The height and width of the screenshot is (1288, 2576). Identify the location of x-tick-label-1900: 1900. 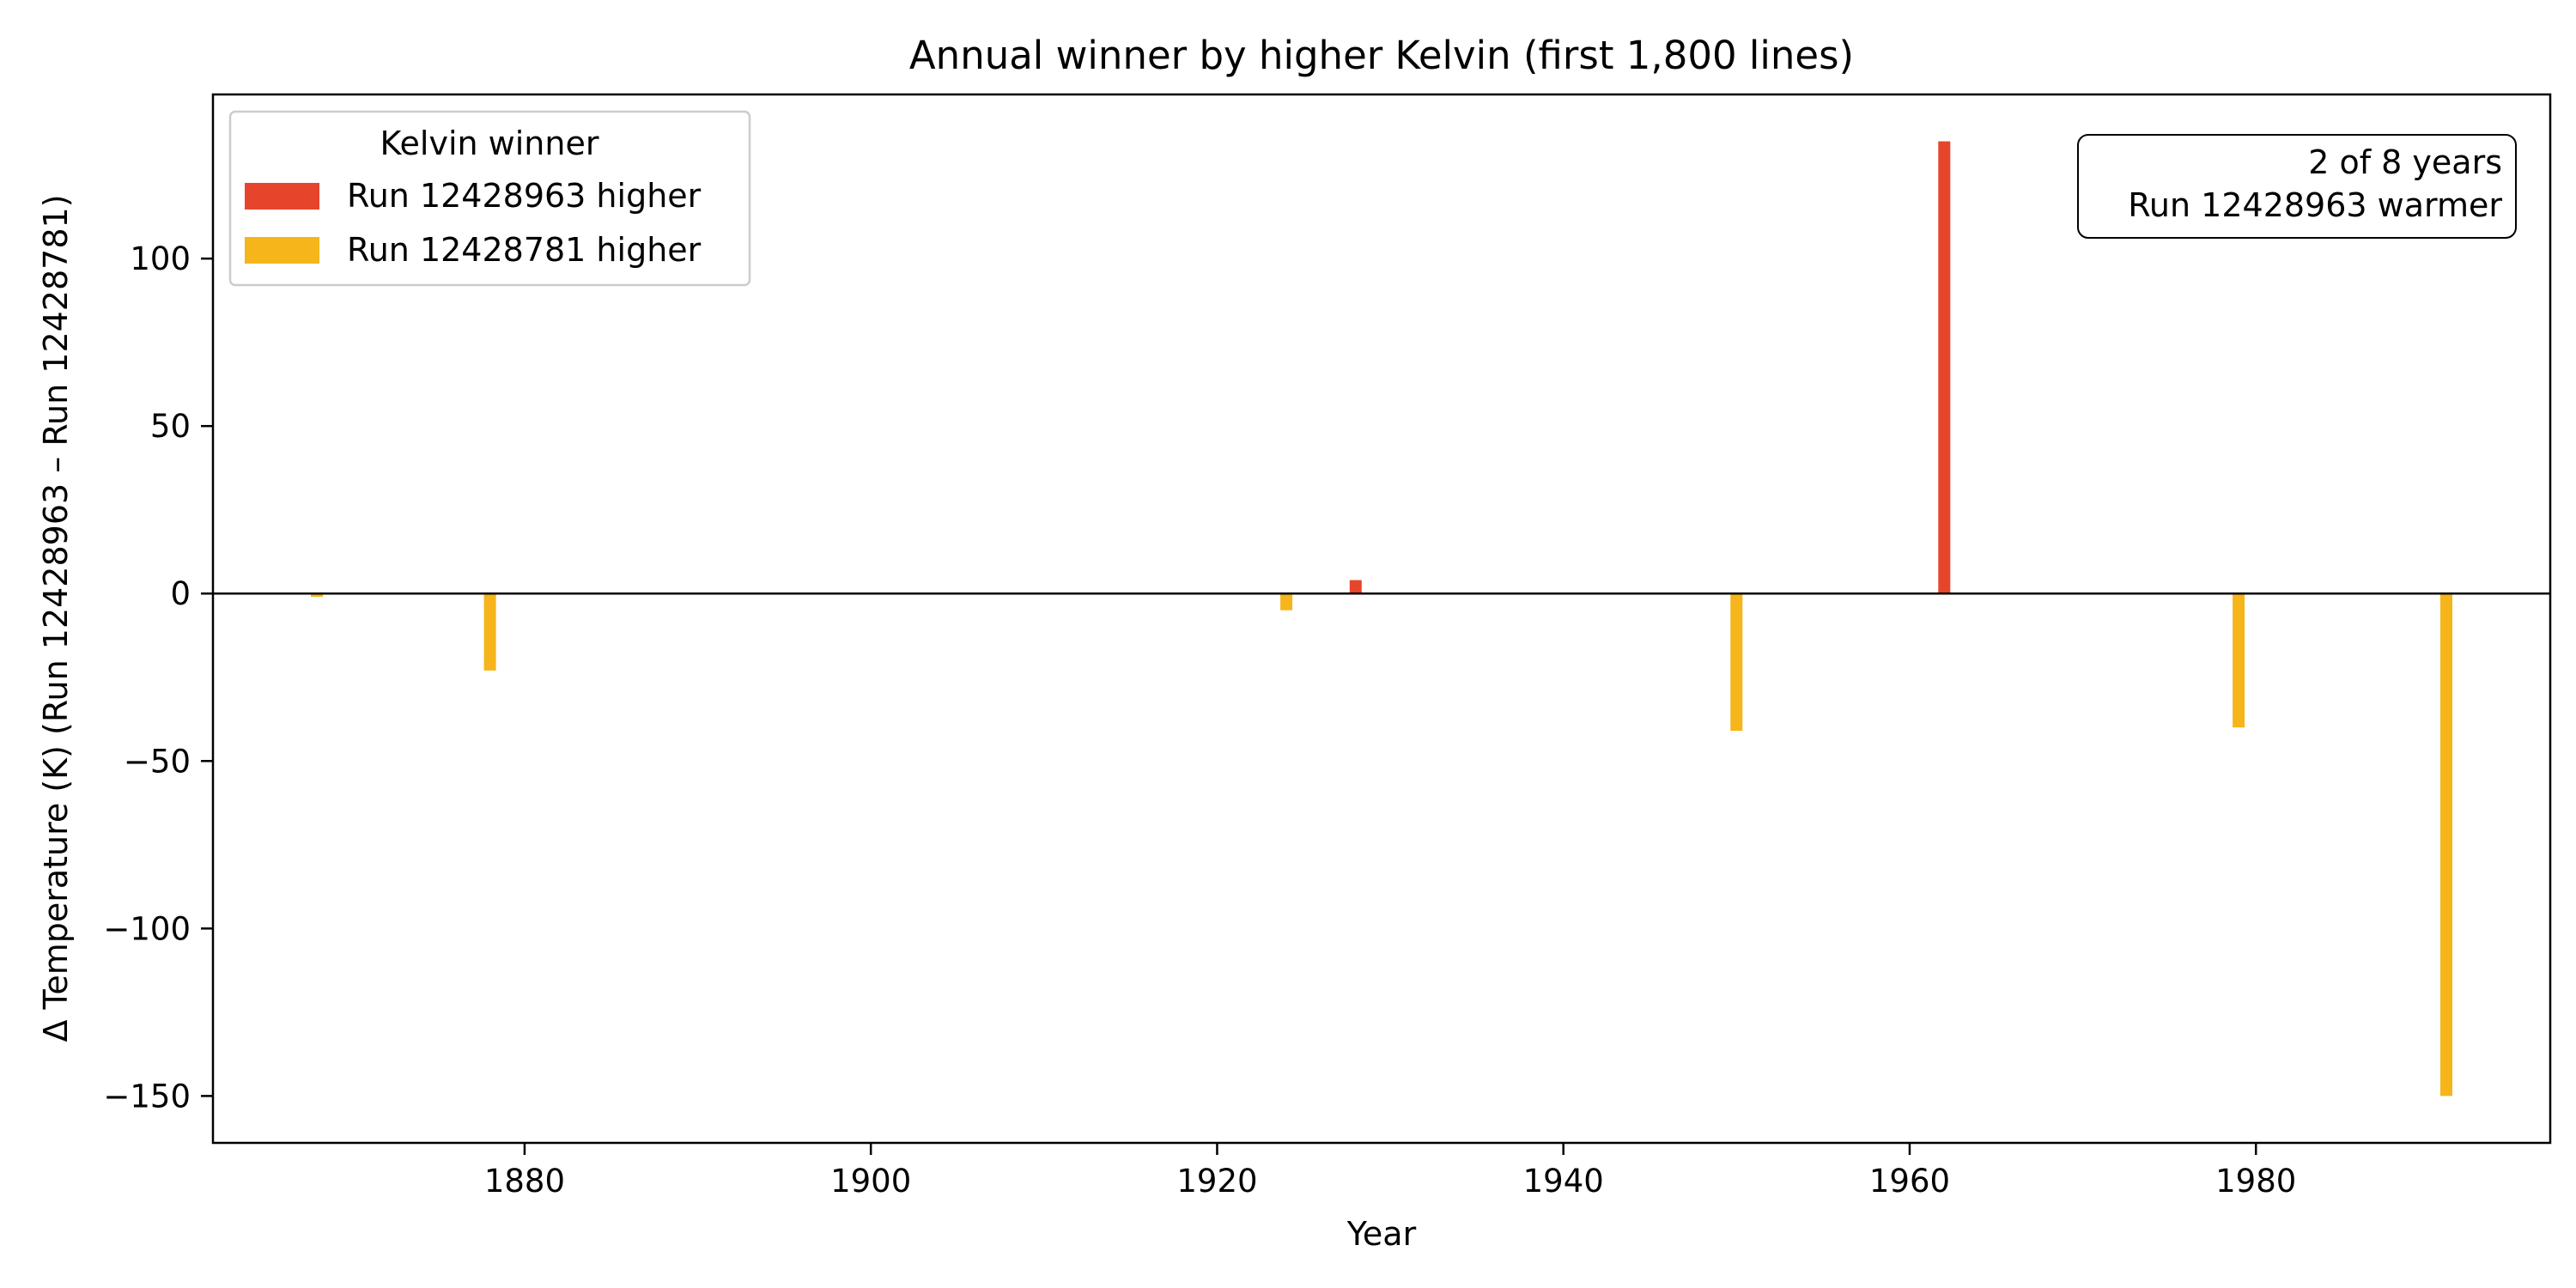
(870, 1181).